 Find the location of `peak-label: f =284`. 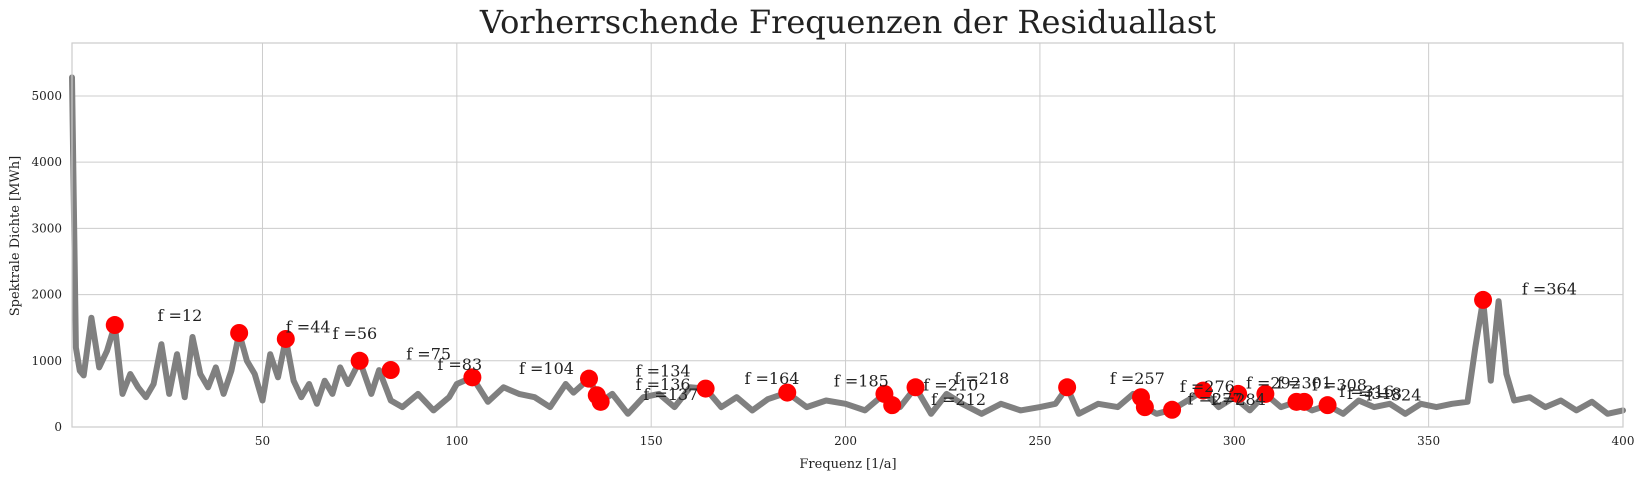

peak-label: f =284 is located at coordinates (1238, 399).